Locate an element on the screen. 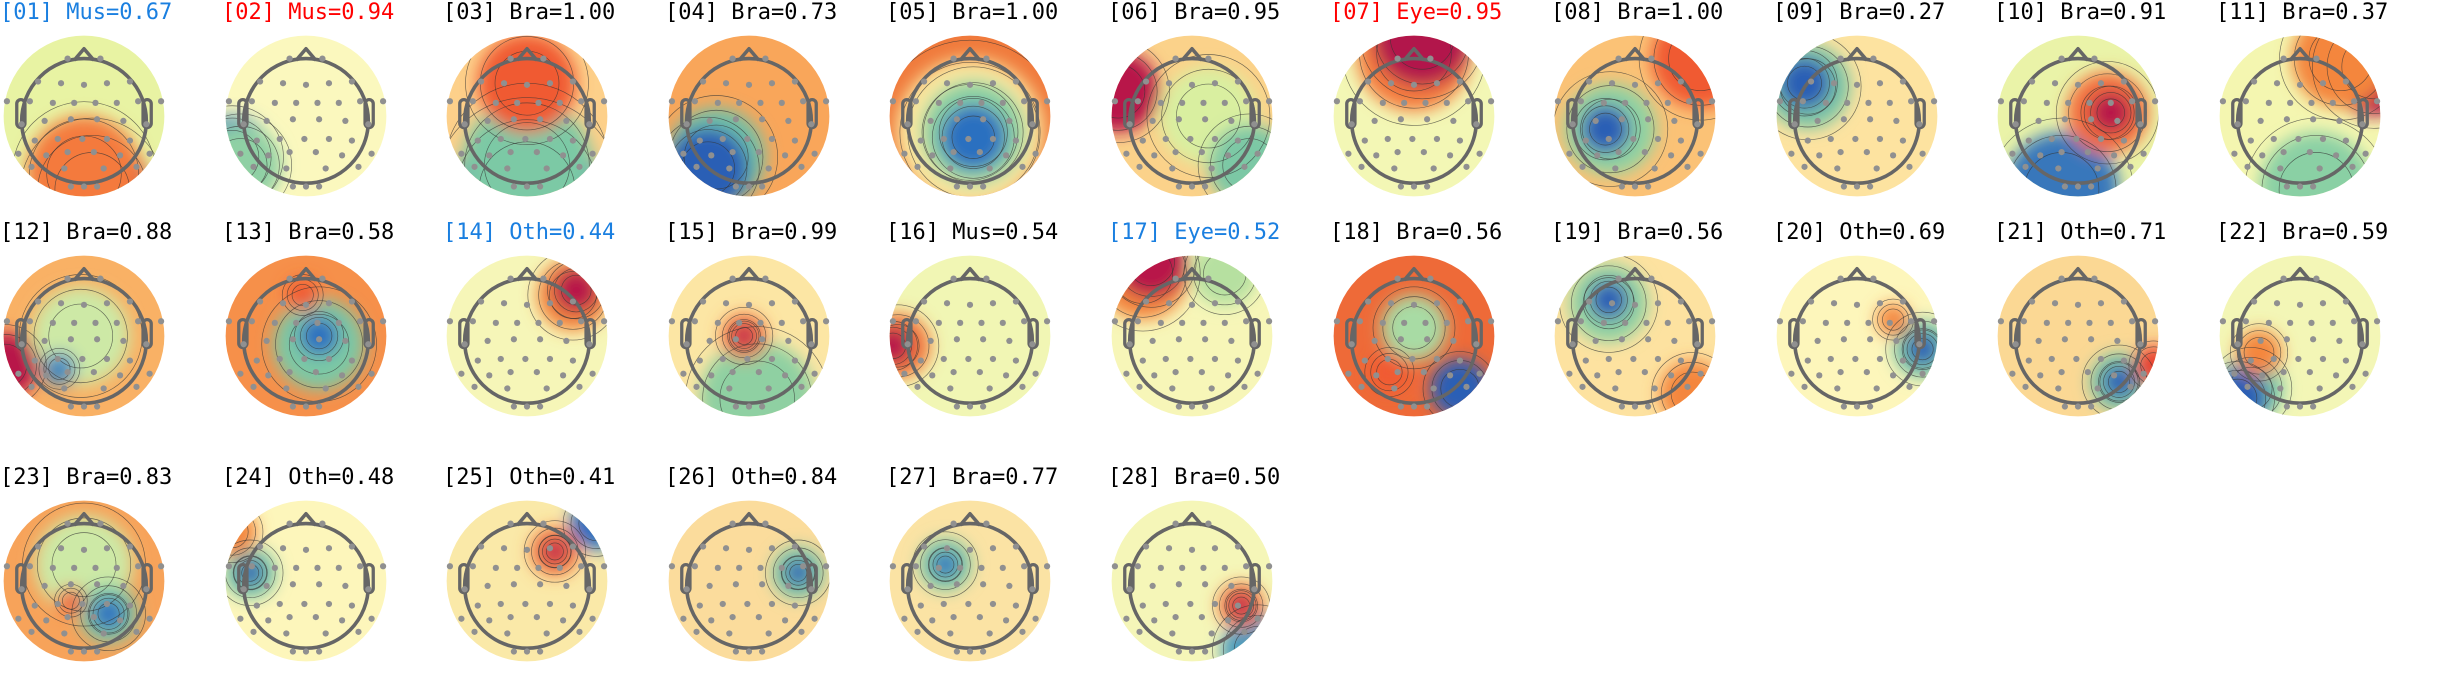 This screenshot has height=685, width=2438. component-topomap-03: [03] Bra=1.00 is located at coordinates (554, 110).